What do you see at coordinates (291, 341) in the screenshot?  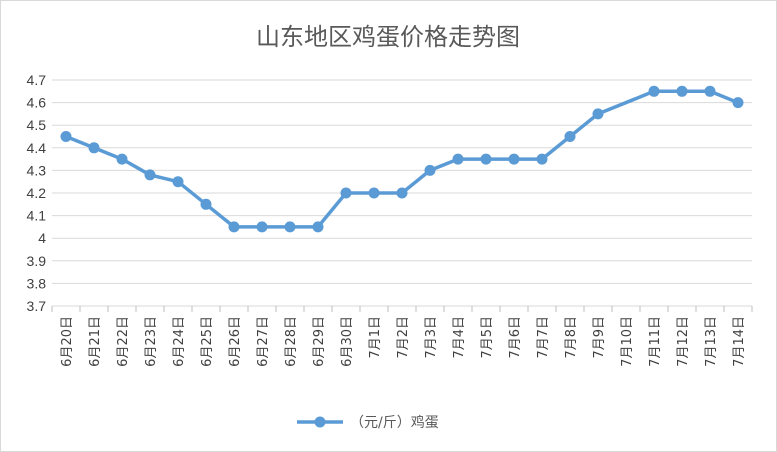 I see `x-tick-label: 6月28日` at bounding box center [291, 341].